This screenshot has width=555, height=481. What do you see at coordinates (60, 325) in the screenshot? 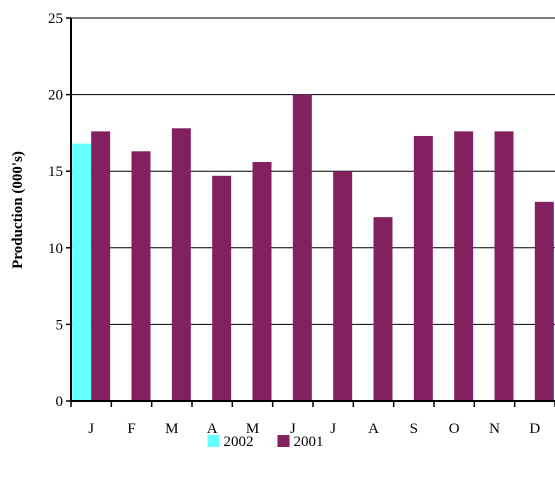
I see `y-tick-label: 5` at bounding box center [60, 325].